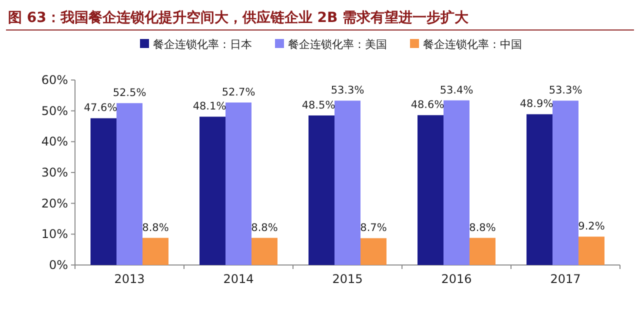 The height and width of the screenshot is (328, 640). I want to click on x-tick-label: 2014, so click(238, 279).